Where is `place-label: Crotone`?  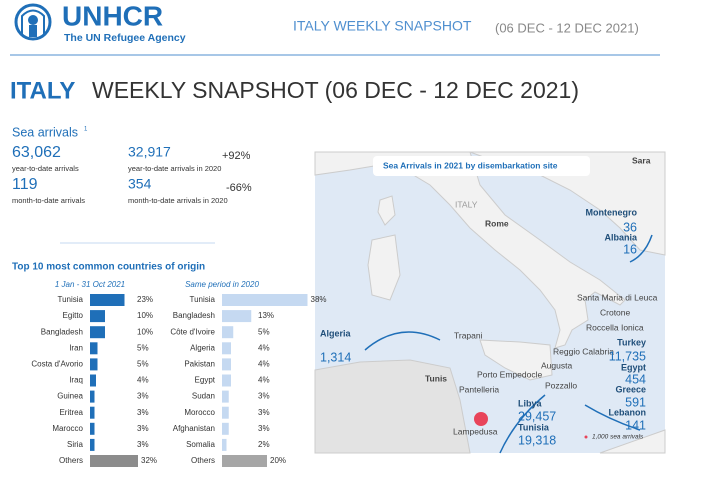 place-label: Crotone is located at coordinates (615, 312).